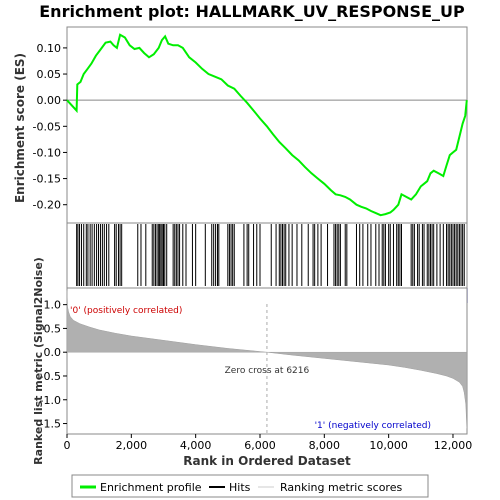 The image size is (500, 500). I want to click on x-tick-label: 8,000, so click(325, 445).